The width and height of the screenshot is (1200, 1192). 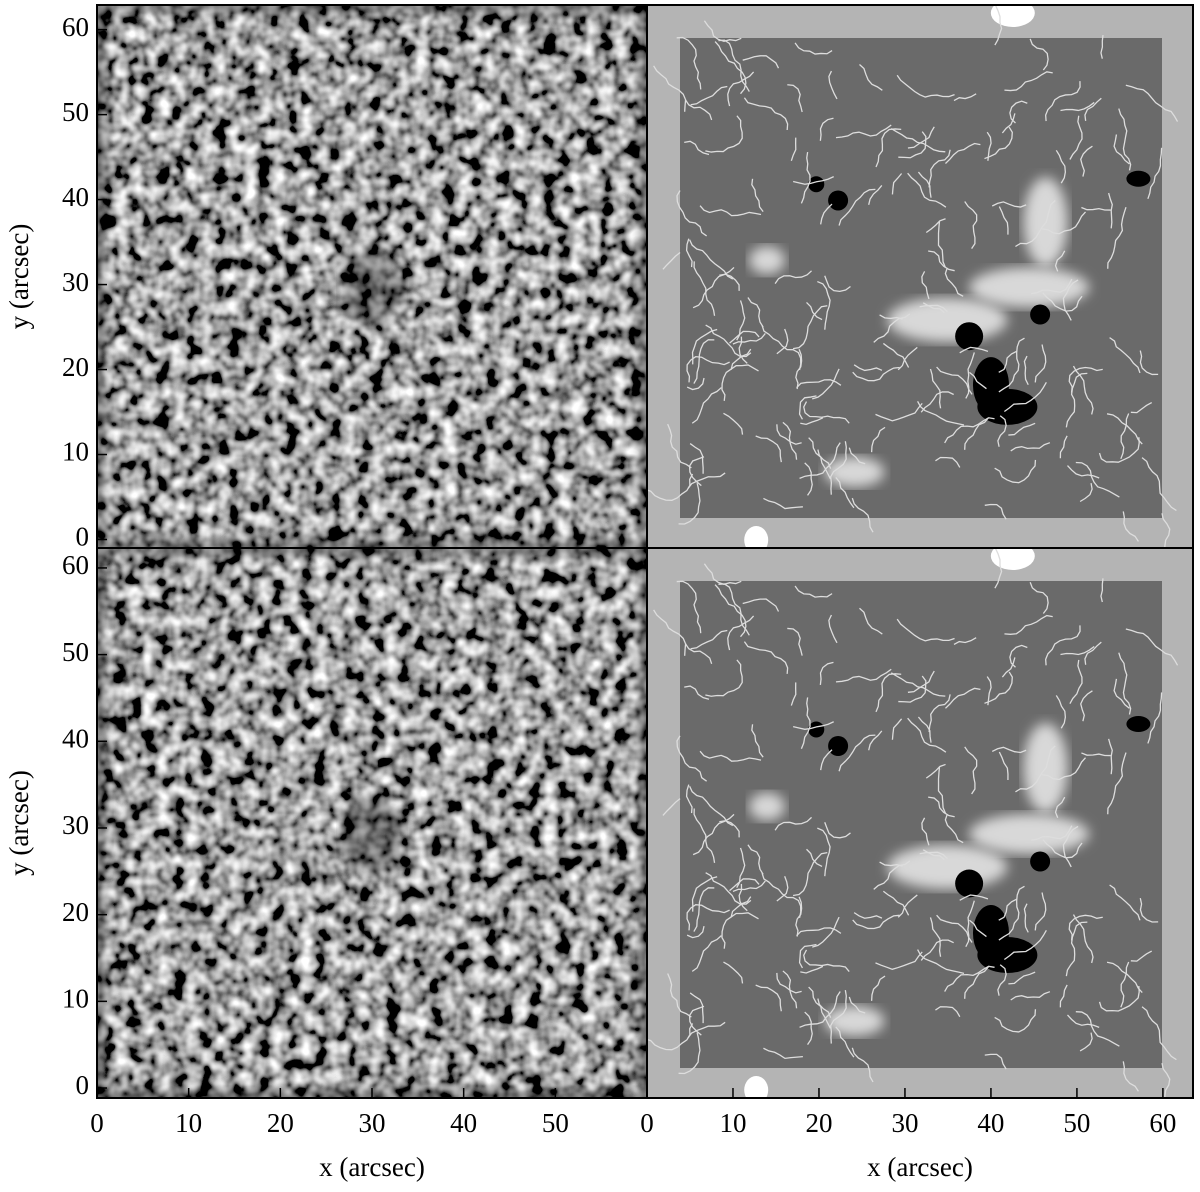 What do you see at coordinates (1029, 287) in the screenshot?
I see `bright-patch` at bounding box center [1029, 287].